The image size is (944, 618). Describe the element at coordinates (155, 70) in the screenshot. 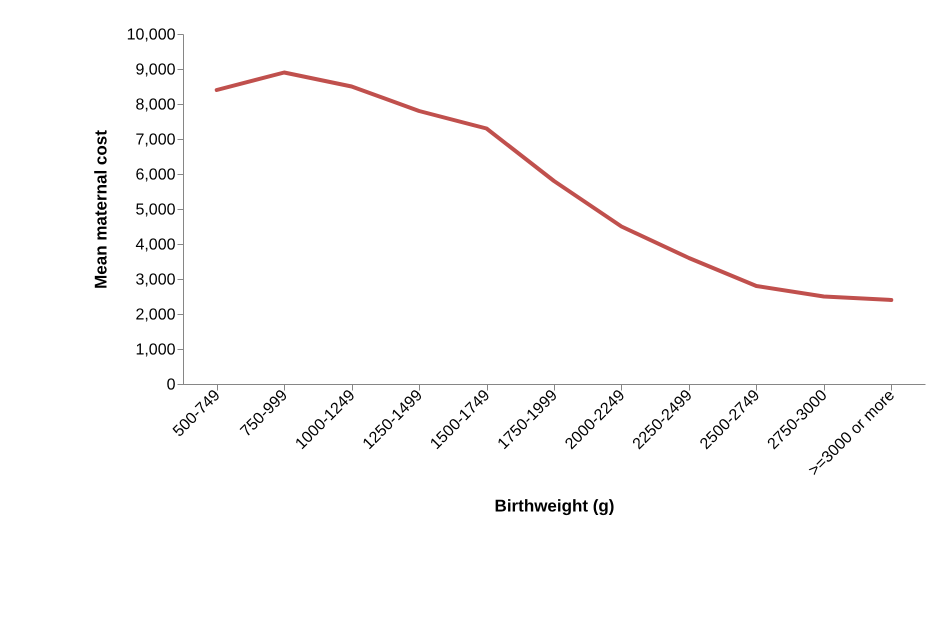

I see `y-tick-label: 9,000` at that location.